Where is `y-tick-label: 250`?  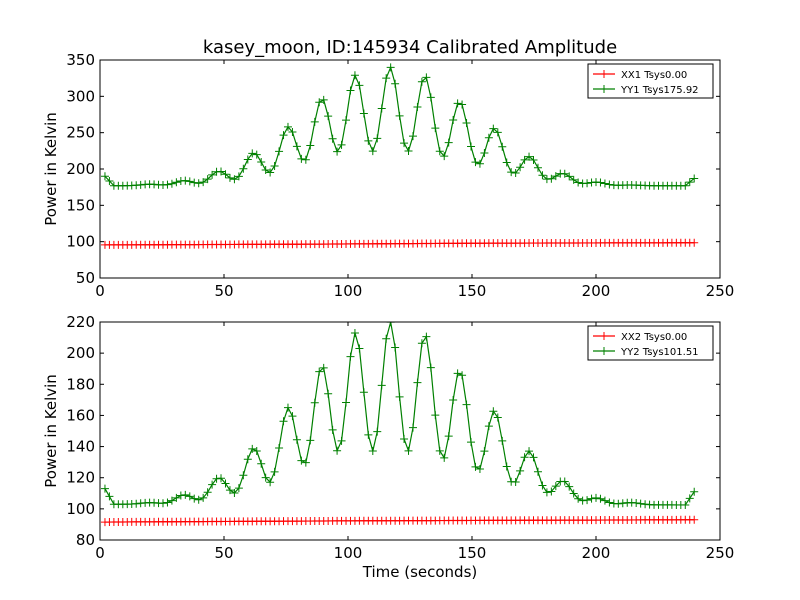 y-tick-label: 250 is located at coordinates (80, 133).